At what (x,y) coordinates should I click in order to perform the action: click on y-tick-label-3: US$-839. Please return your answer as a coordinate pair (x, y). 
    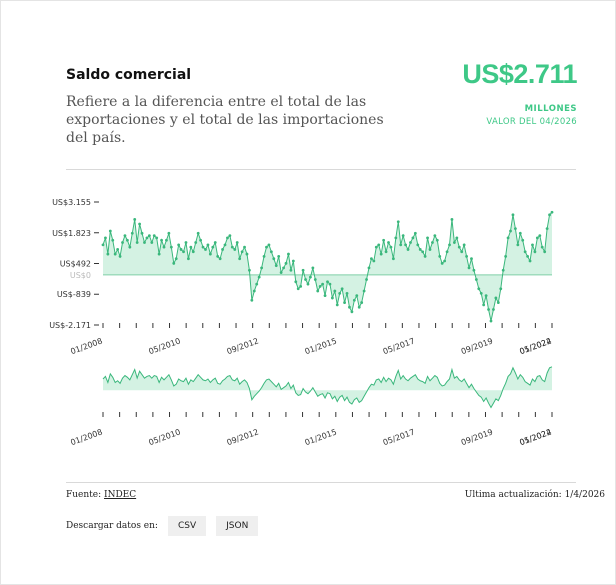
    Looking at the image, I should click on (74, 294).